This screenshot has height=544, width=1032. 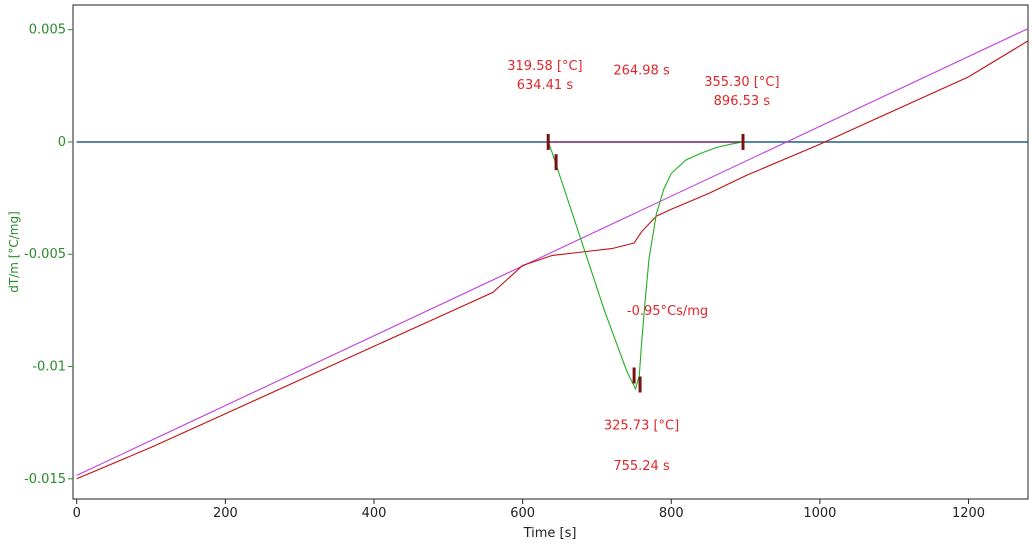 What do you see at coordinates (47, 30) in the screenshot?
I see `y-tick-label: 0.005` at bounding box center [47, 30].